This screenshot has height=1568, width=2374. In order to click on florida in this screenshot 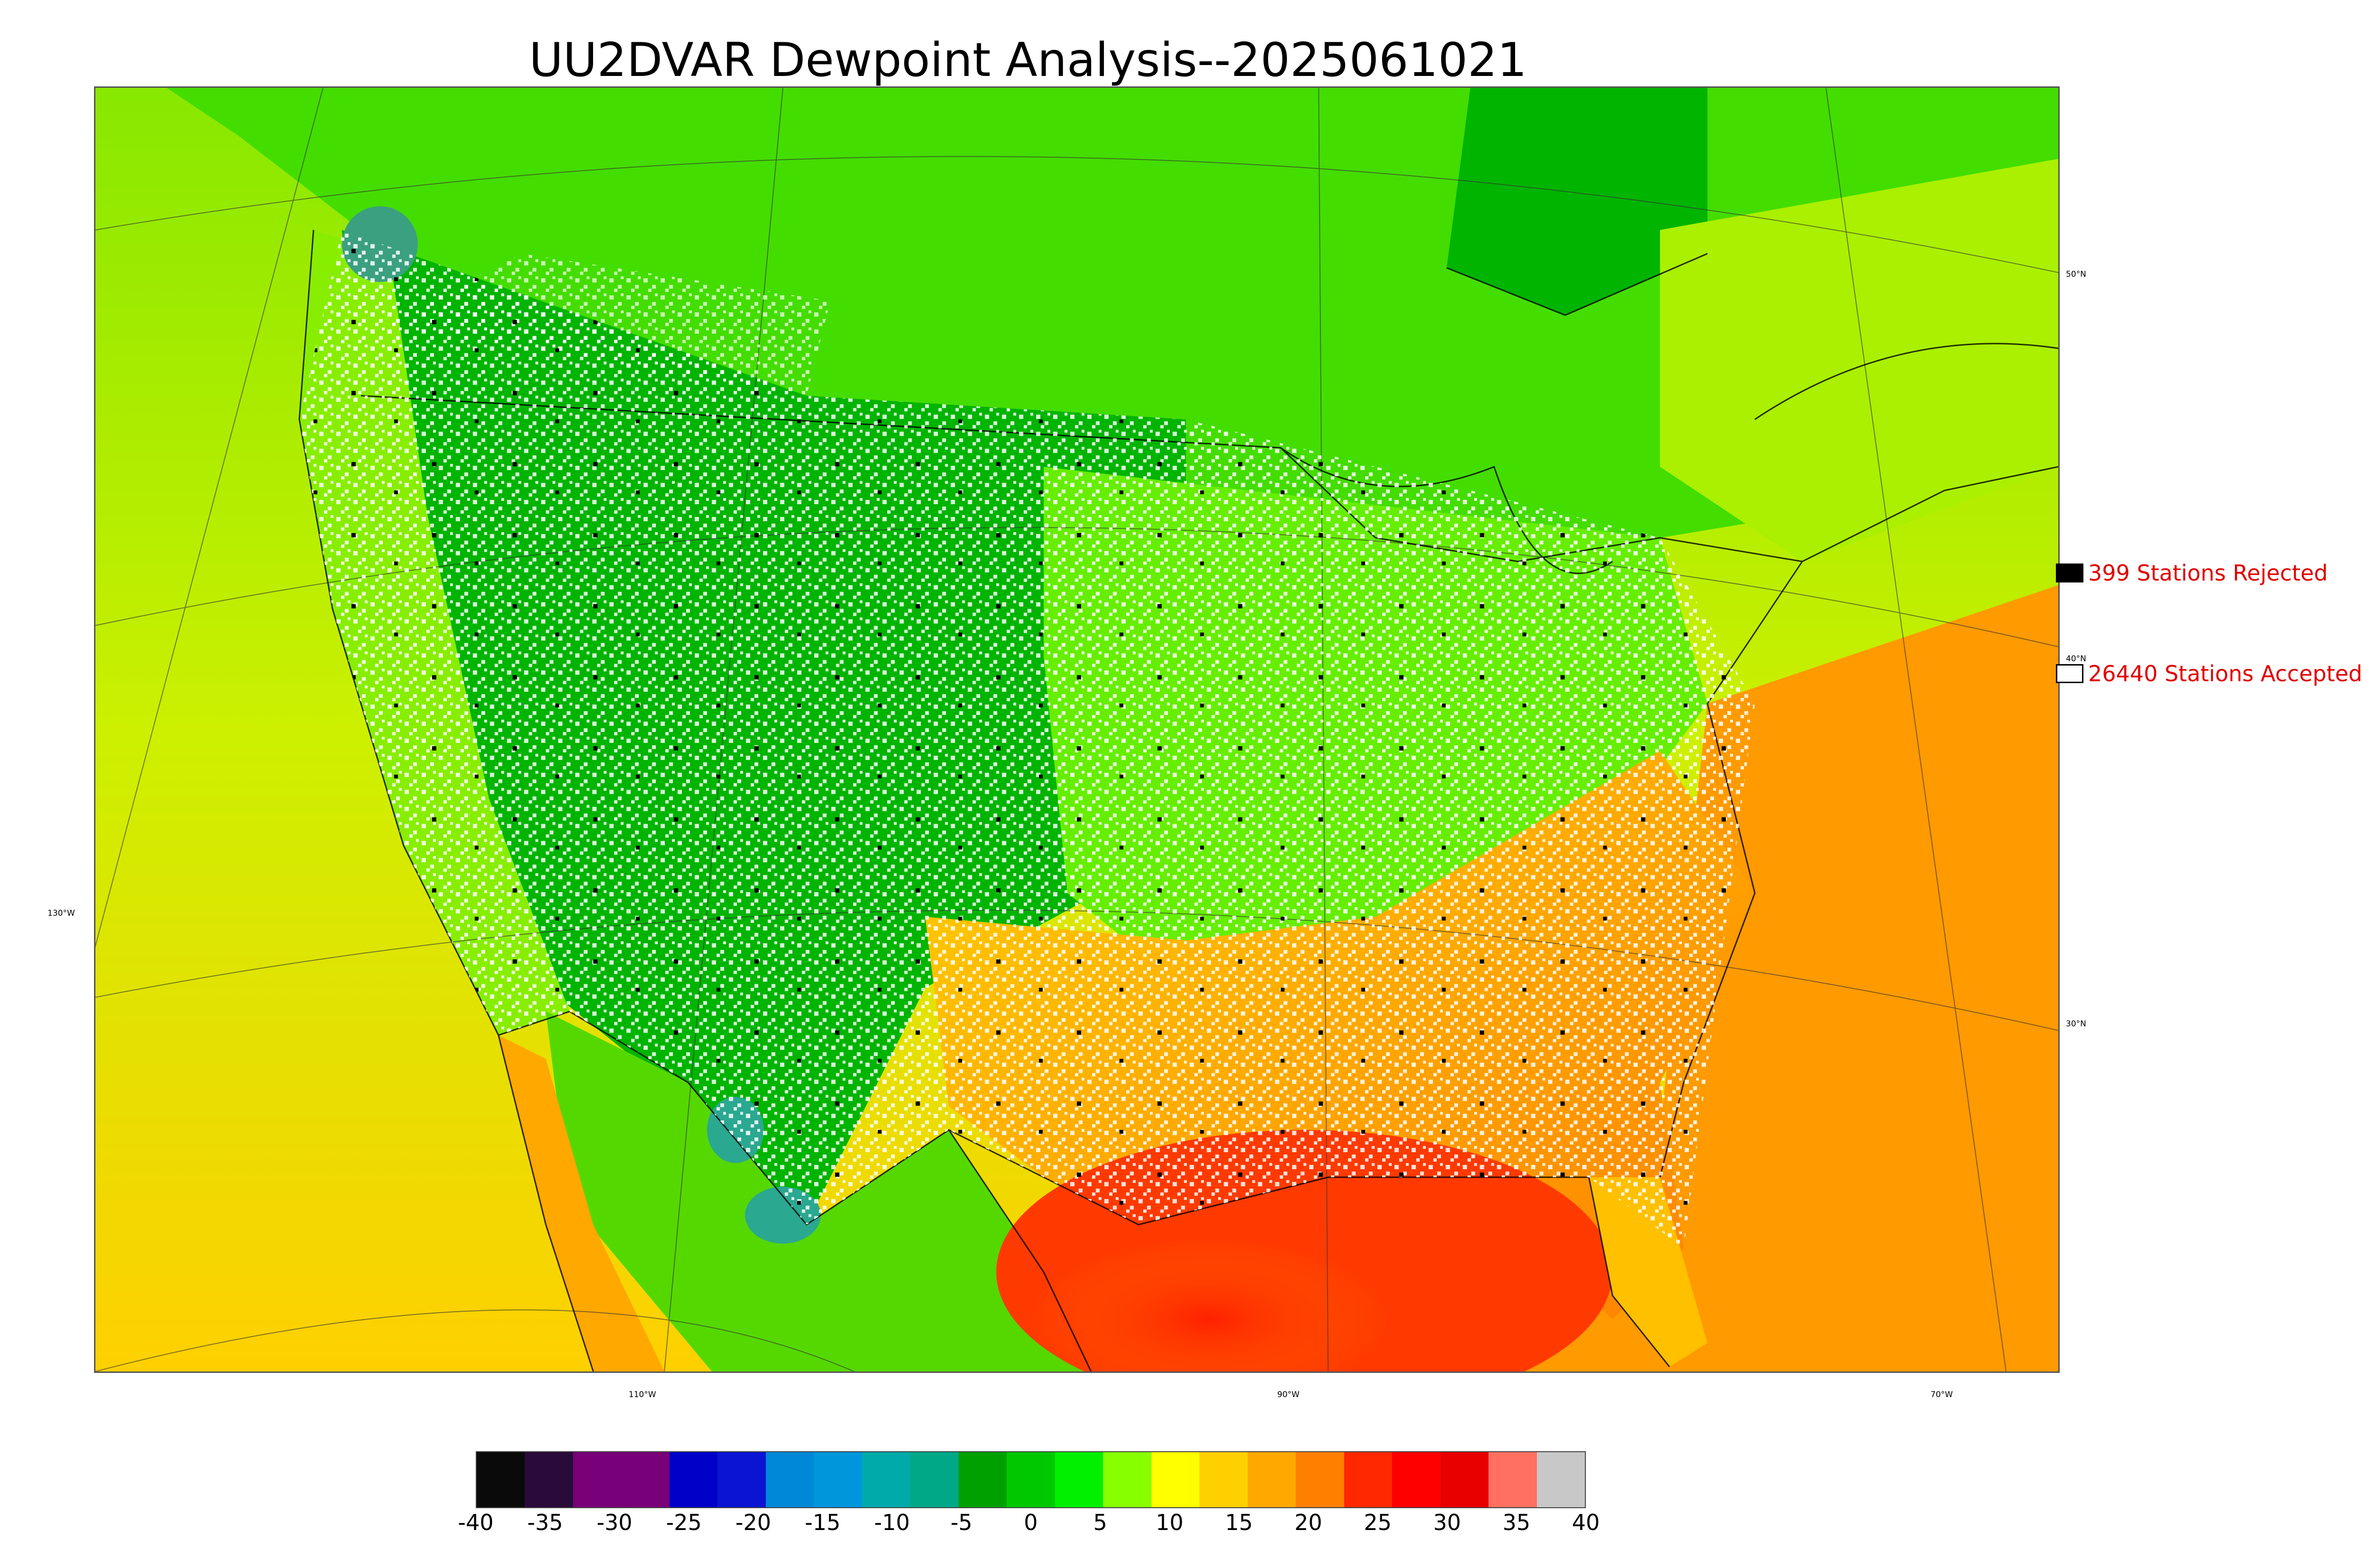, I will do `click(1648, 1272)`.